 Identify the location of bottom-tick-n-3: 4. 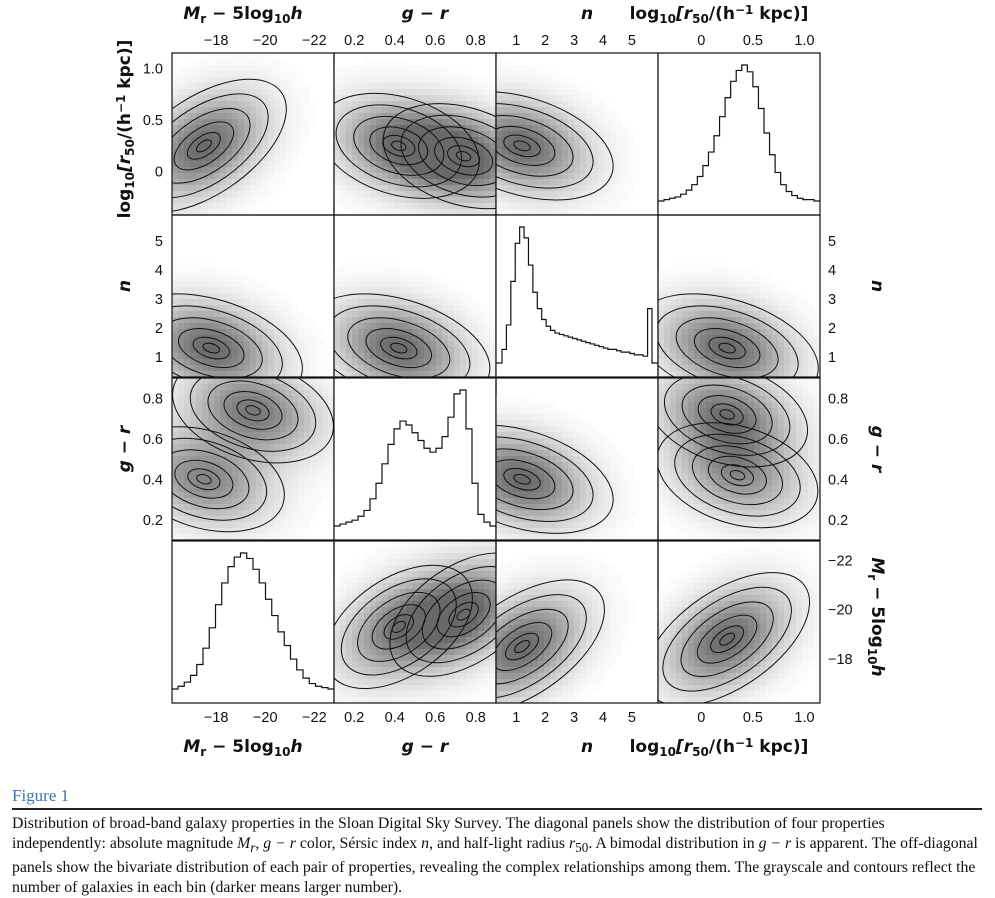
(603, 718).